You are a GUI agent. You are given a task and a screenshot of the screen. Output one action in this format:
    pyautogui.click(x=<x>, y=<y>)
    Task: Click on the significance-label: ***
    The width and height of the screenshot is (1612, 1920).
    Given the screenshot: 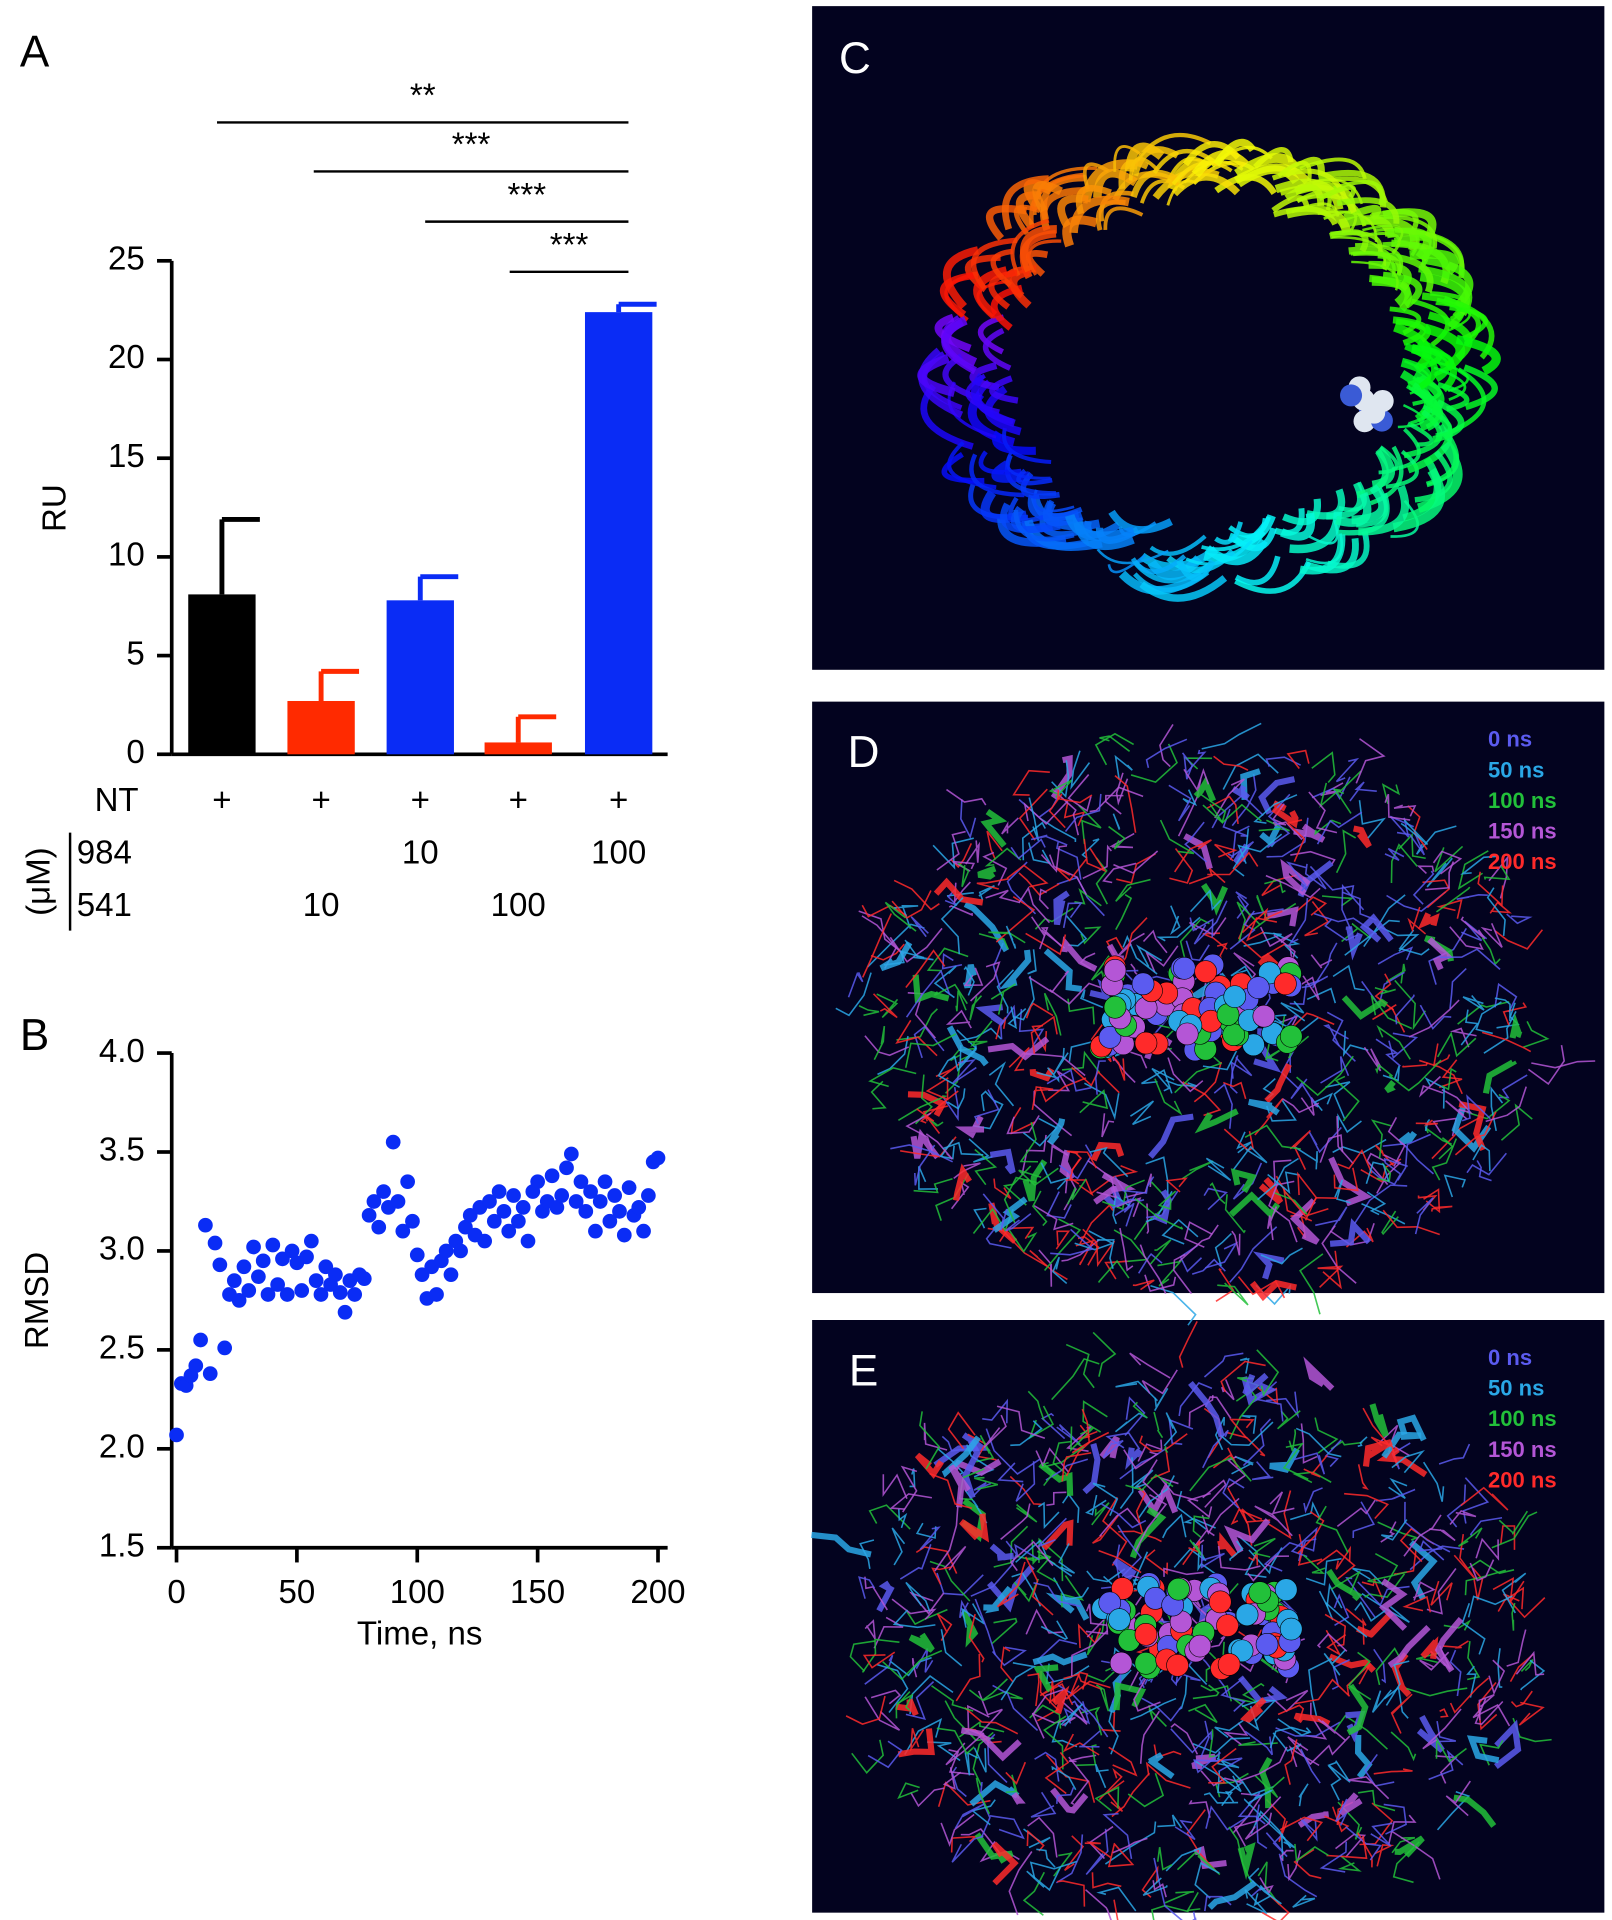 What is the action you would take?
    pyautogui.click(x=569, y=245)
    